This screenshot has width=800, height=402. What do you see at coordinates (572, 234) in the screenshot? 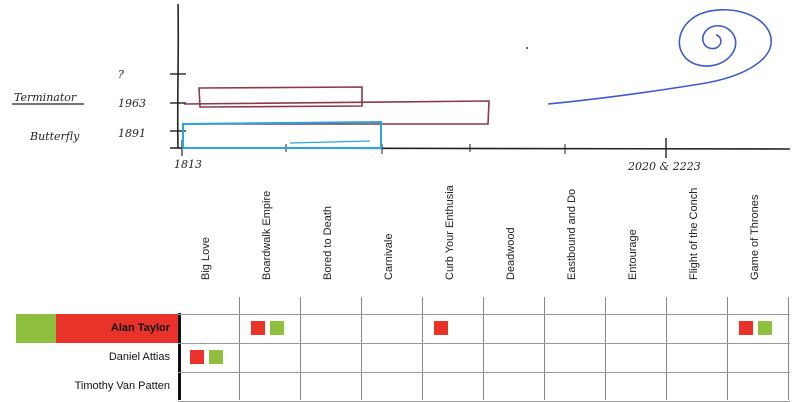
I see `column-label-text: Eastbound and Do` at bounding box center [572, 234].